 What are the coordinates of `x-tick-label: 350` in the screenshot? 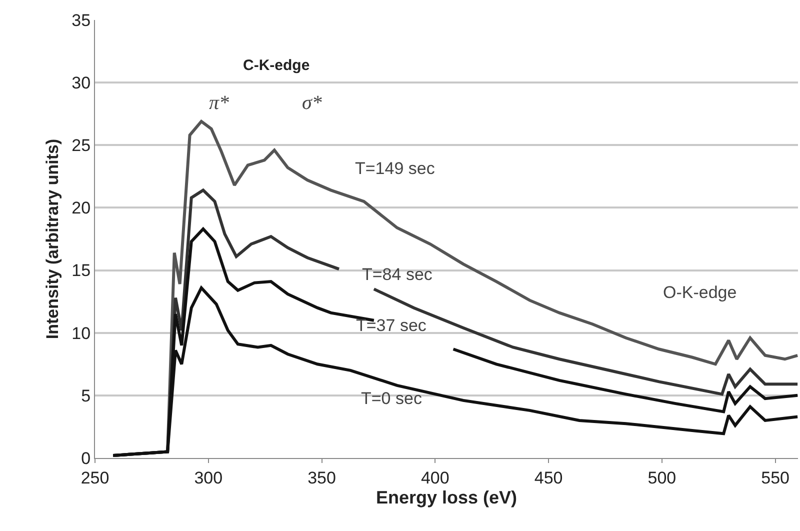 It's located at (322, 478).